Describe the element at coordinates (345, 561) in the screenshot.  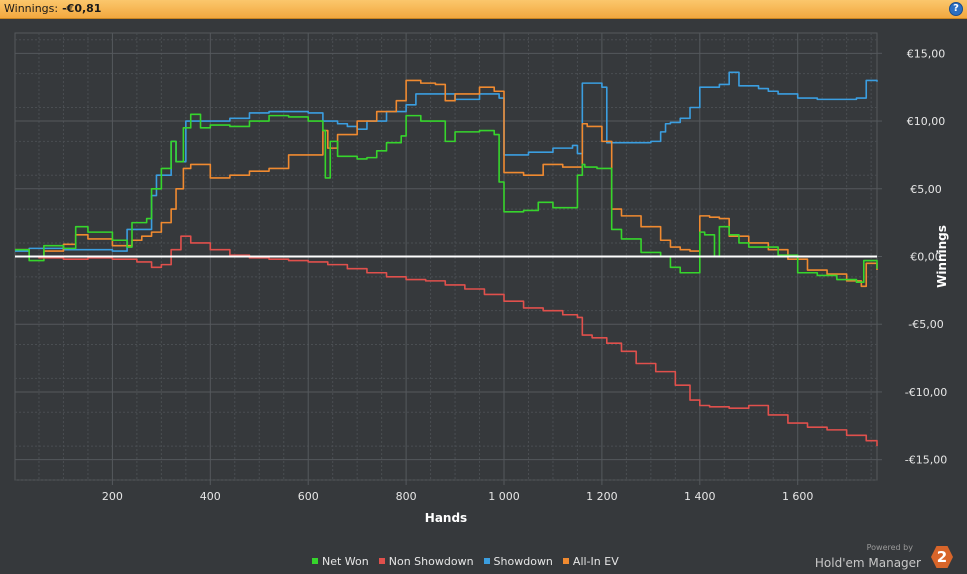
I see `legend-label-net-won: Net Won` at that location.